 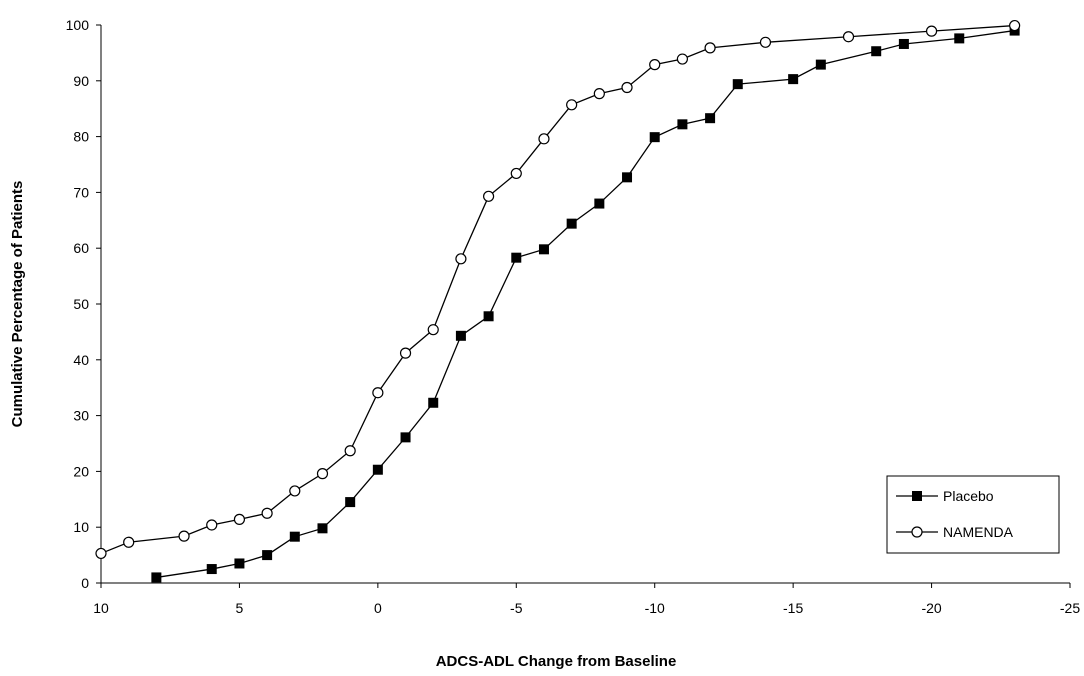 What do you see at coordinates (17, 304) in the screenshot?
I see `y-axis-title: Cumulative Percentage of Patients` at bounding box center [17, 304].